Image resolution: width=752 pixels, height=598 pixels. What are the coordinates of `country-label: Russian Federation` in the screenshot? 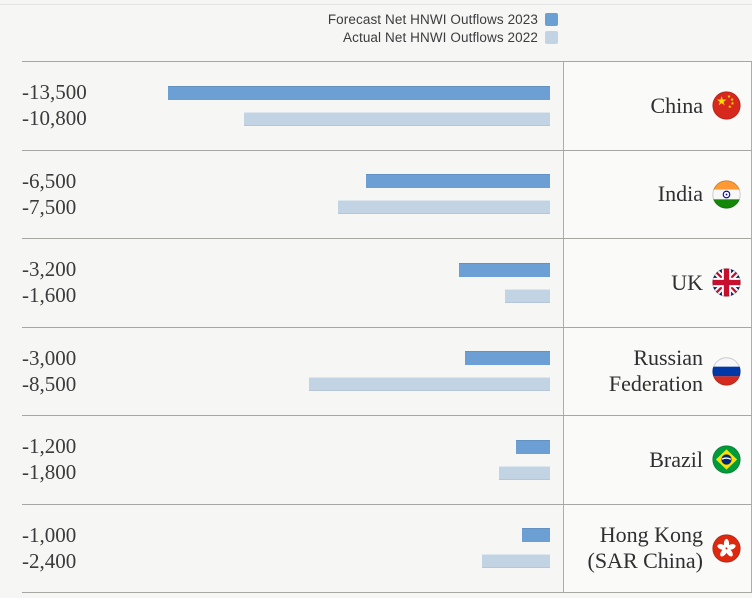 It's located at (655, 371).